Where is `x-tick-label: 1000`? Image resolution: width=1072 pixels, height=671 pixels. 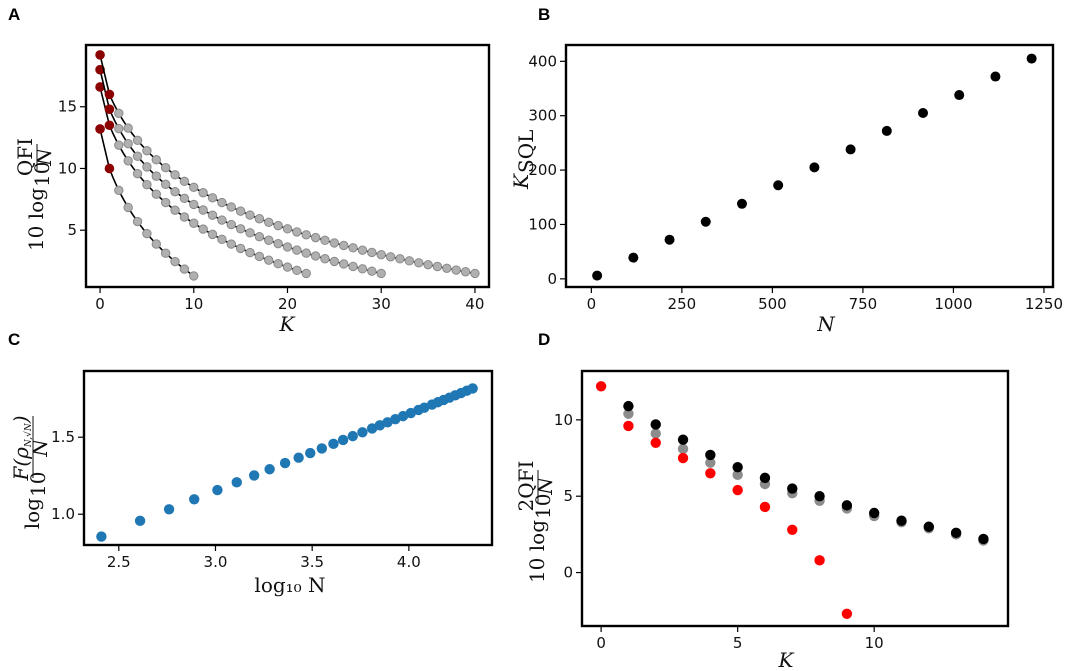
x-tick-label: 1000 is located at coordinates (953, 304).